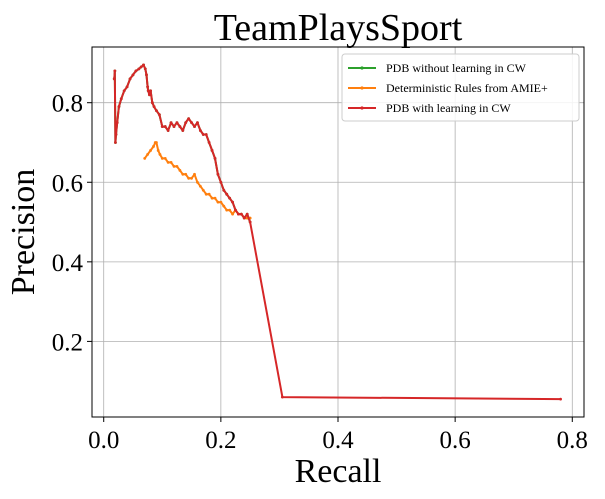 The image size is (605, 499). What do you see at coordinates (67, 183) in the screenshot?
I see `y-tick-label: 0.6` at bounding box center [67, 183].